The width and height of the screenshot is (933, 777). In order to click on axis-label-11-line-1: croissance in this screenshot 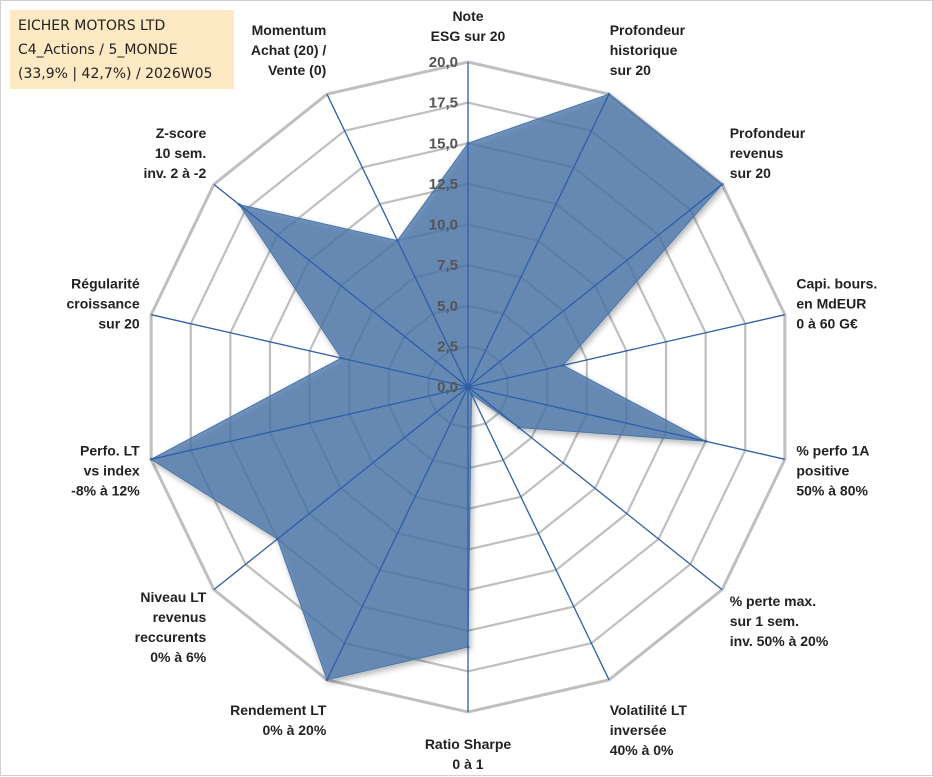, I will do `click(102, 304)`.